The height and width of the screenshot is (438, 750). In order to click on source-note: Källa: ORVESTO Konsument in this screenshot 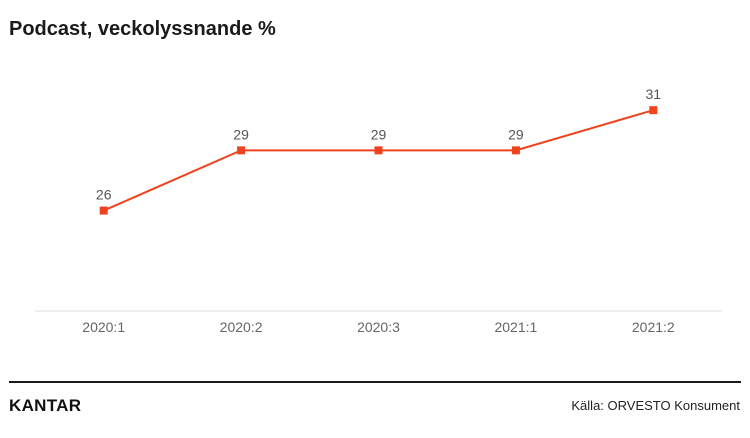, I will do `click(655, 405)`.